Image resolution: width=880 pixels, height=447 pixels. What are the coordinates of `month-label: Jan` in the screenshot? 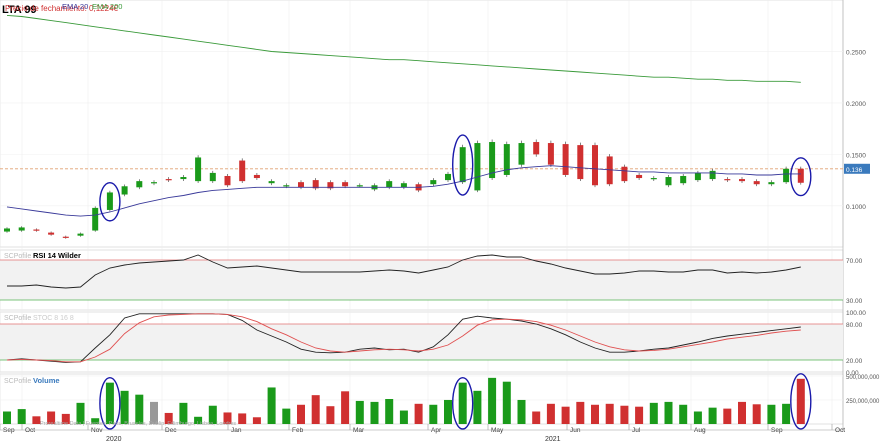 It's located at (236, 430).